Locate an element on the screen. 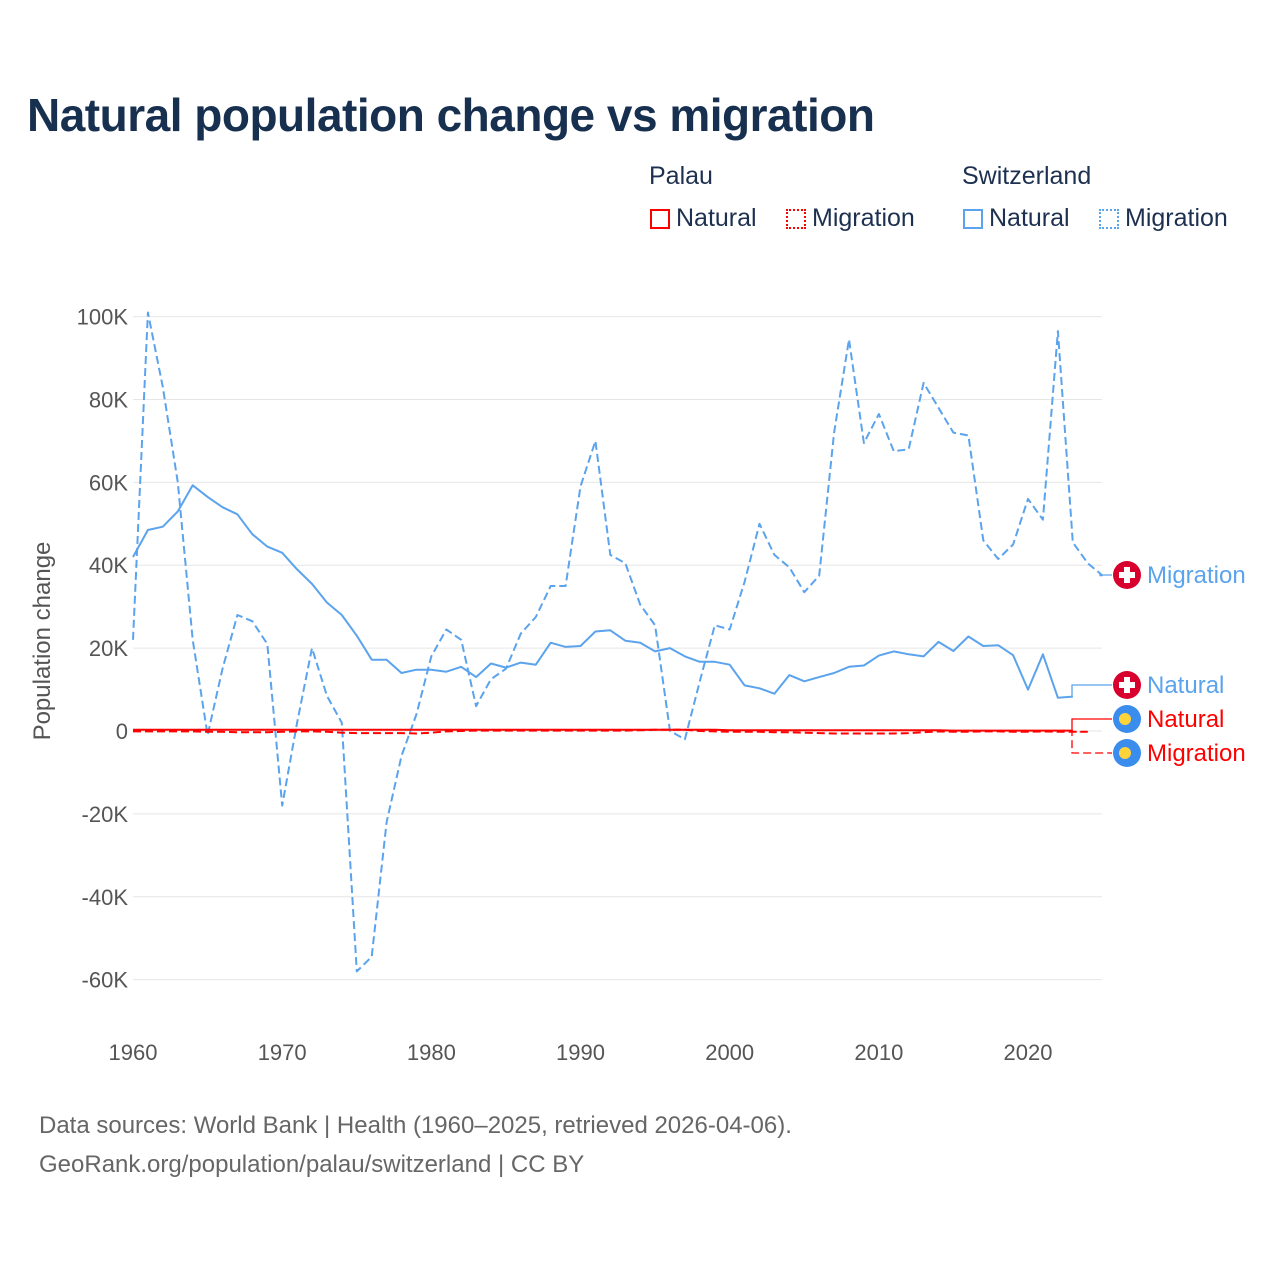 The height and width of the screenshot is (1280, 1280). x-tick-label: 2010 is located at coordinates (878, 1052).